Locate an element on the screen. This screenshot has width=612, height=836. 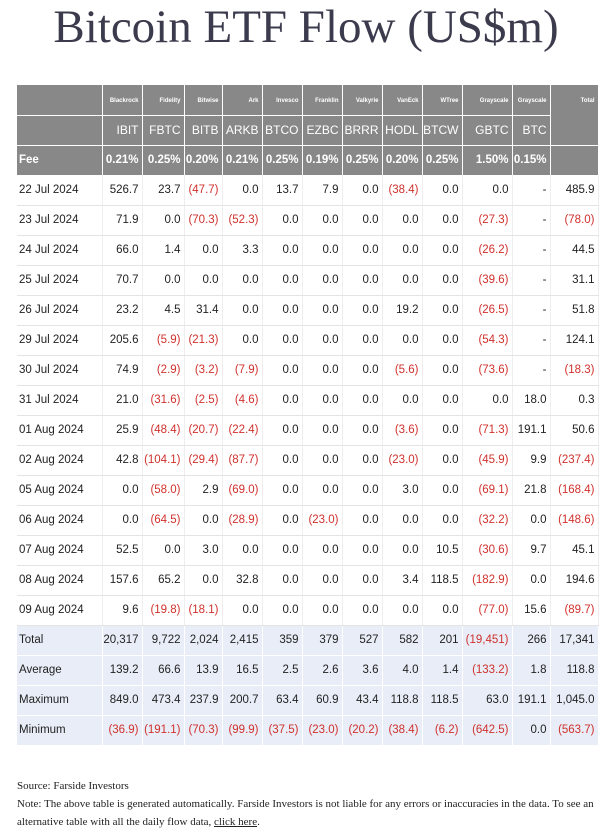
row-label: 06 Aug 2024 is located at coordinates (60, 520).